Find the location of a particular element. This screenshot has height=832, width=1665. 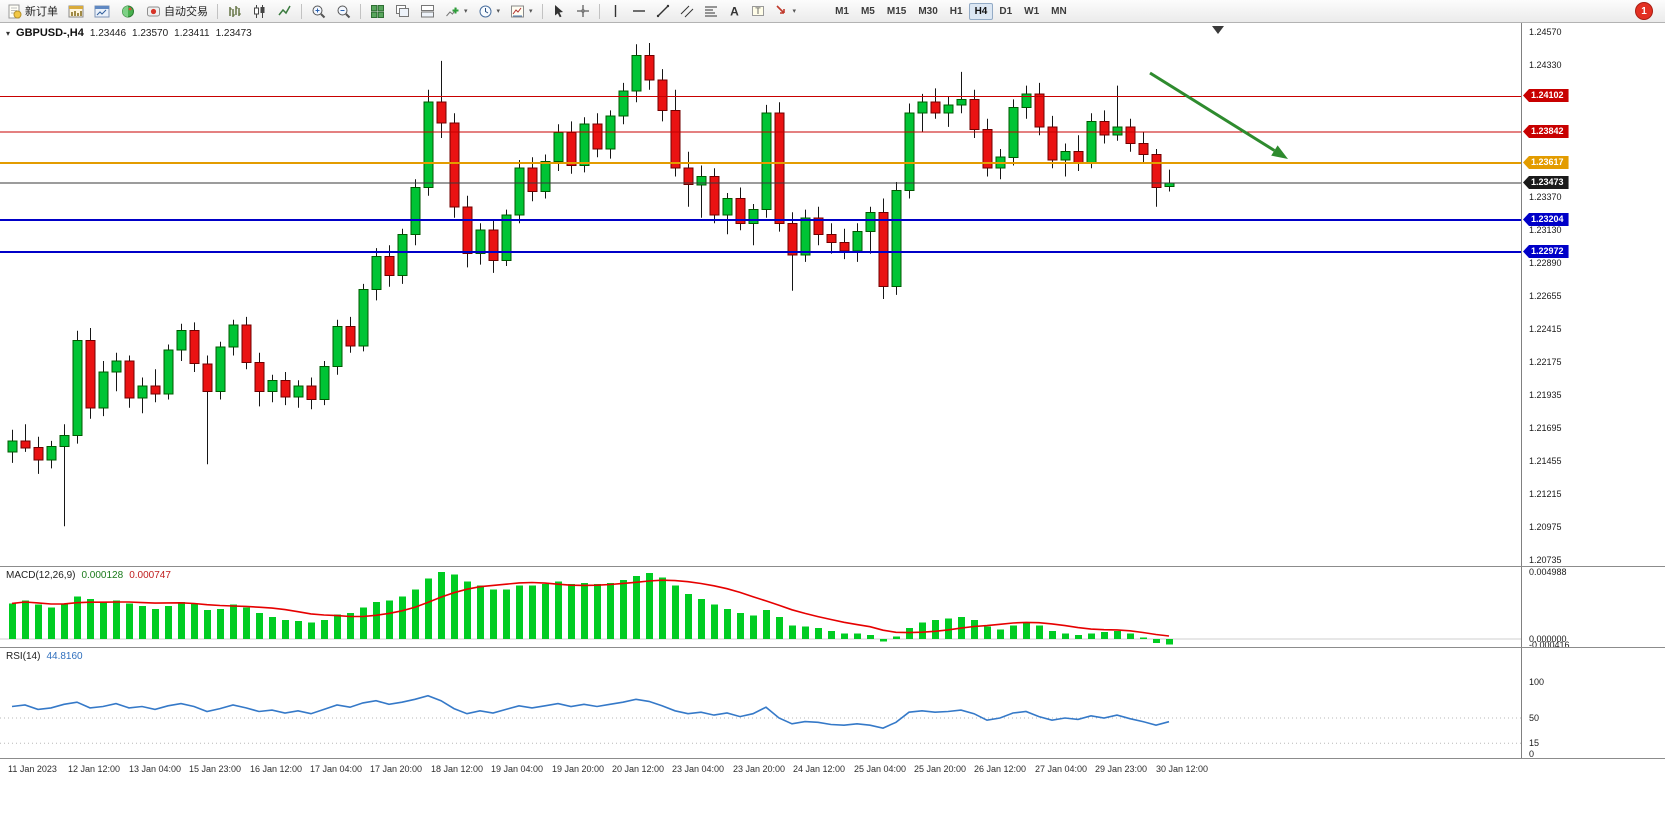

vertical-line-button is located at coordinates (615, 11).